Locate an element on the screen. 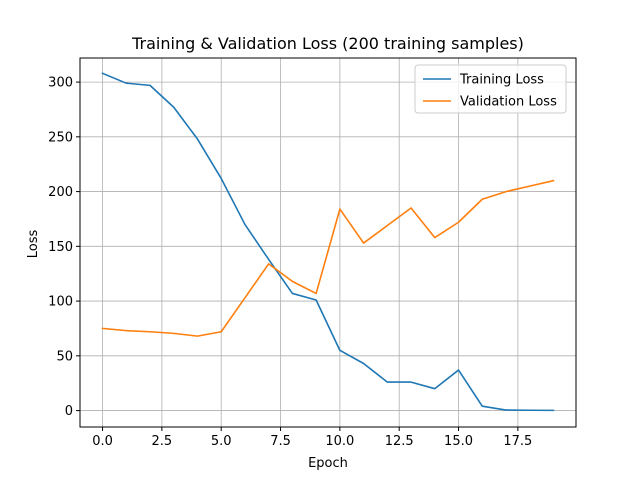 Image resolution: width=640 pixels, height=480 pixels. y-tick-label: 200 is located at coordinates (60, 192).